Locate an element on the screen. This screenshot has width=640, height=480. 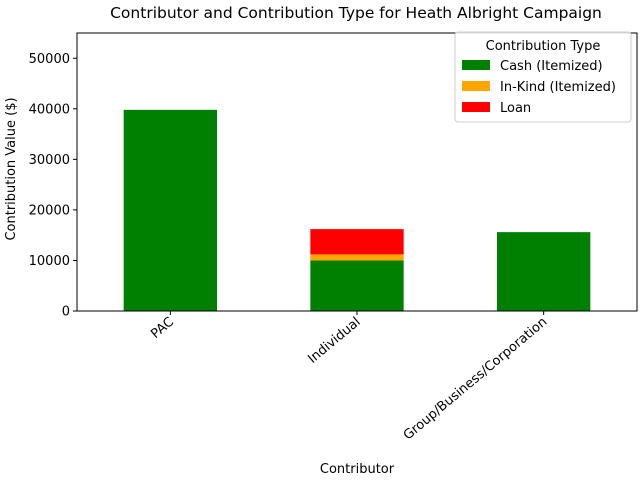
y-tick-label: 20000 is located at coordinates (49, 210).